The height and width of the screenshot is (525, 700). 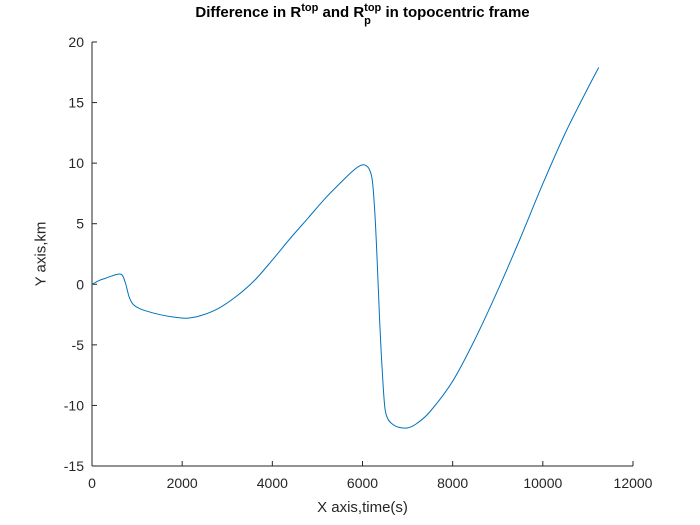 I want to click on x-tick-label: 0, so click(x=92, y=483).